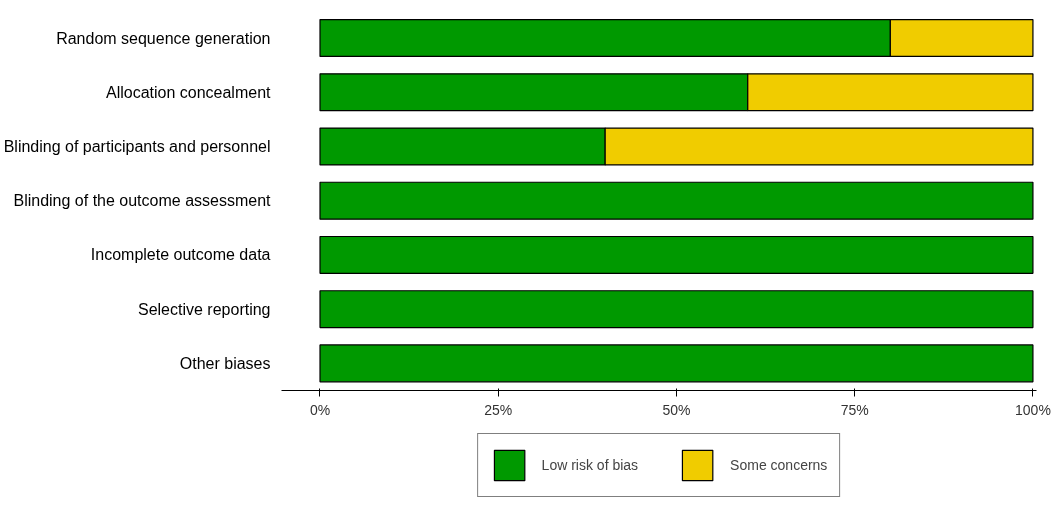  I want to click on x-tick-label: 100%, so click(1033, 409).